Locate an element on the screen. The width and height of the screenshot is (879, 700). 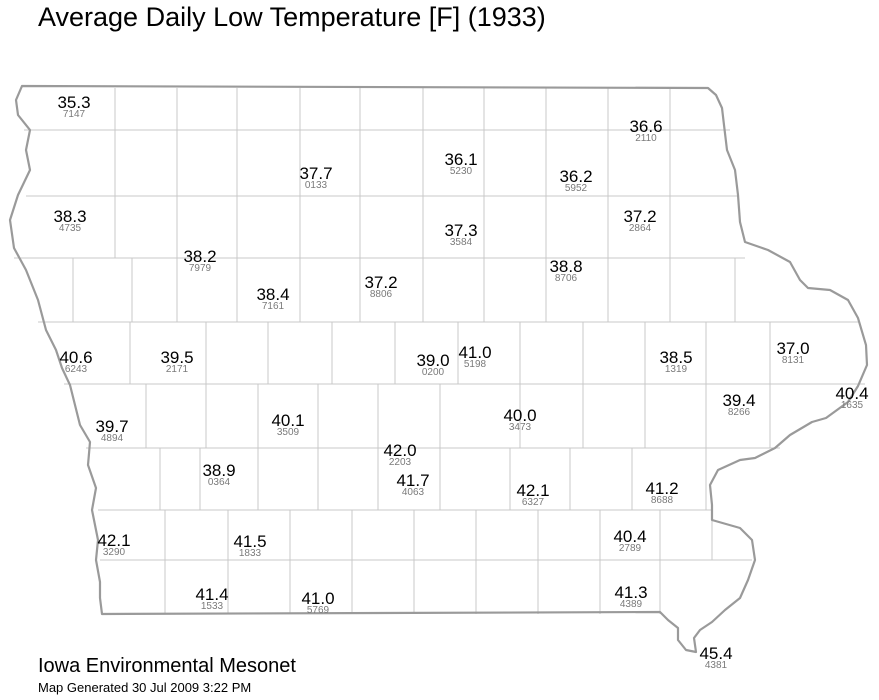
station-label: 39.0 0200 is located at coordinates (432, 365).